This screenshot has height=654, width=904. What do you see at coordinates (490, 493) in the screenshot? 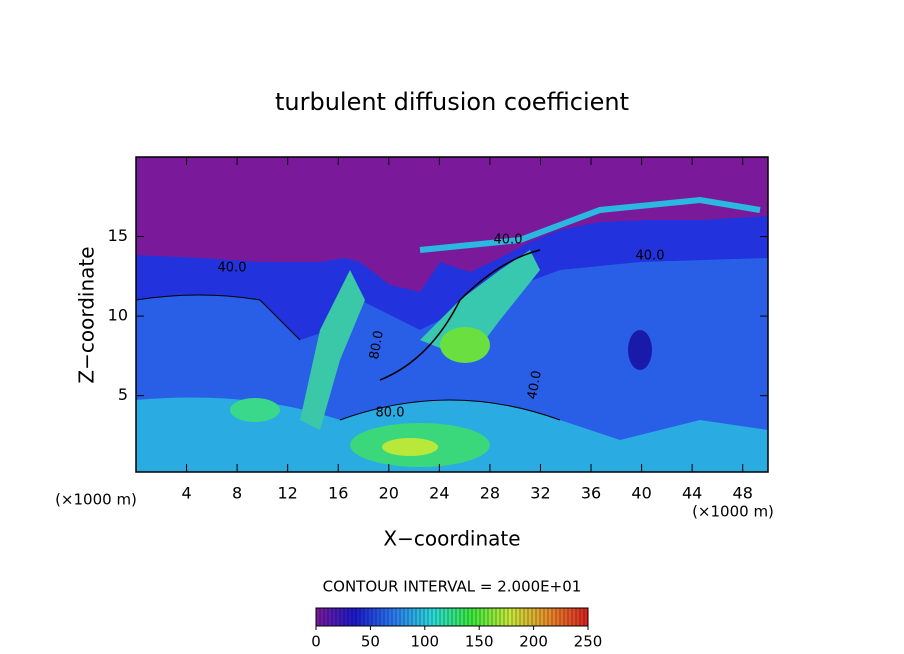
I see `x-tick-label: 28` at bounding box center [490, 493].